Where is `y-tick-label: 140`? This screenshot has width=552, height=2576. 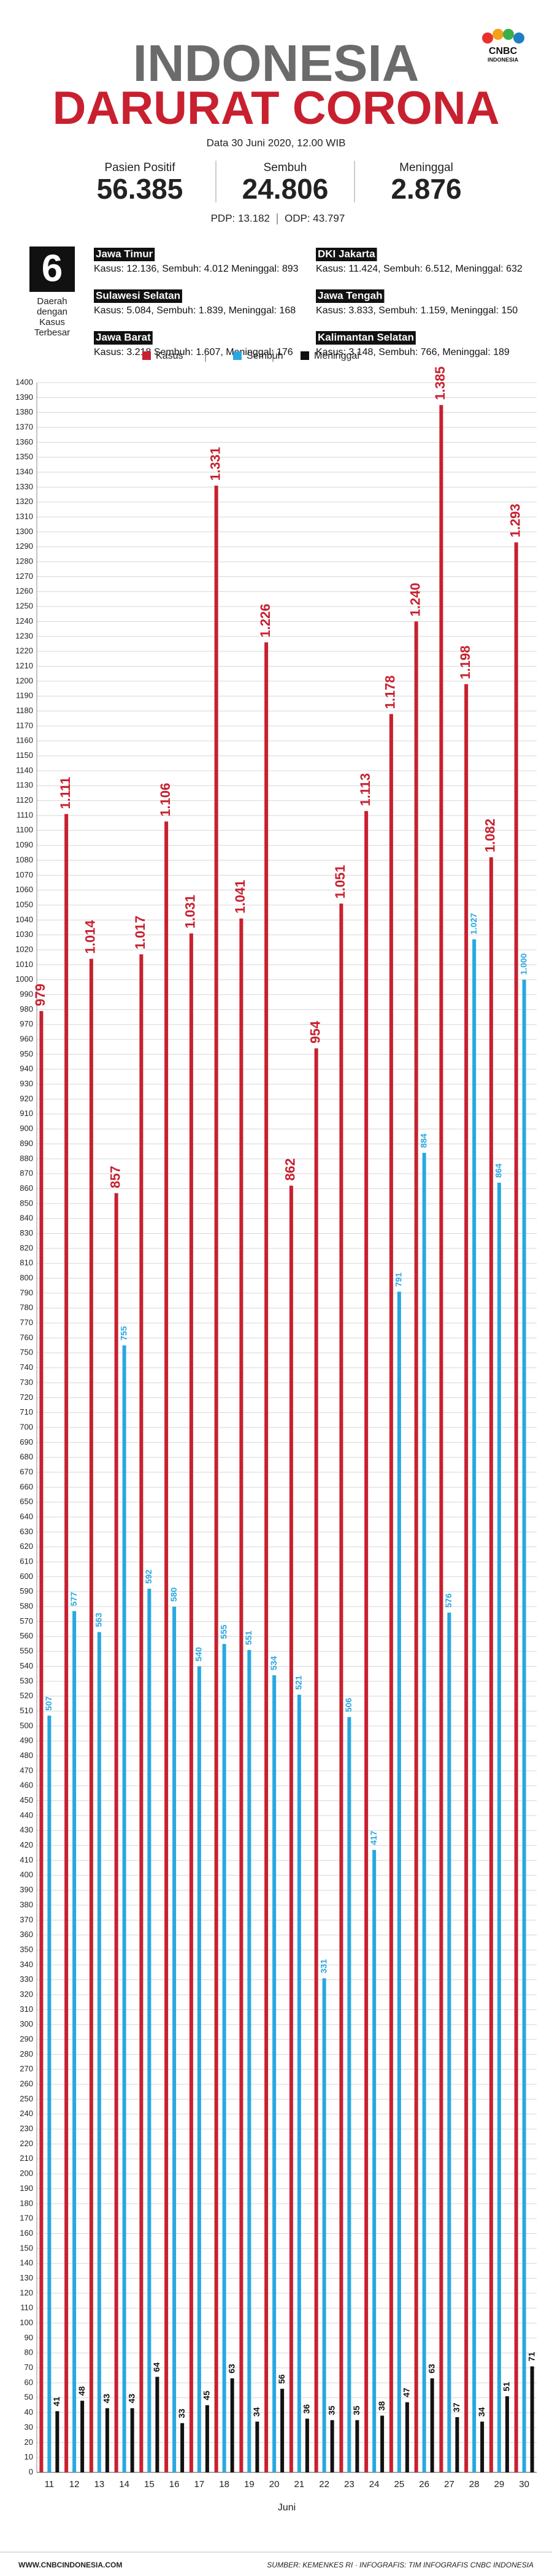 y-tick-label: 140 is located at coordinates (26, 2263).